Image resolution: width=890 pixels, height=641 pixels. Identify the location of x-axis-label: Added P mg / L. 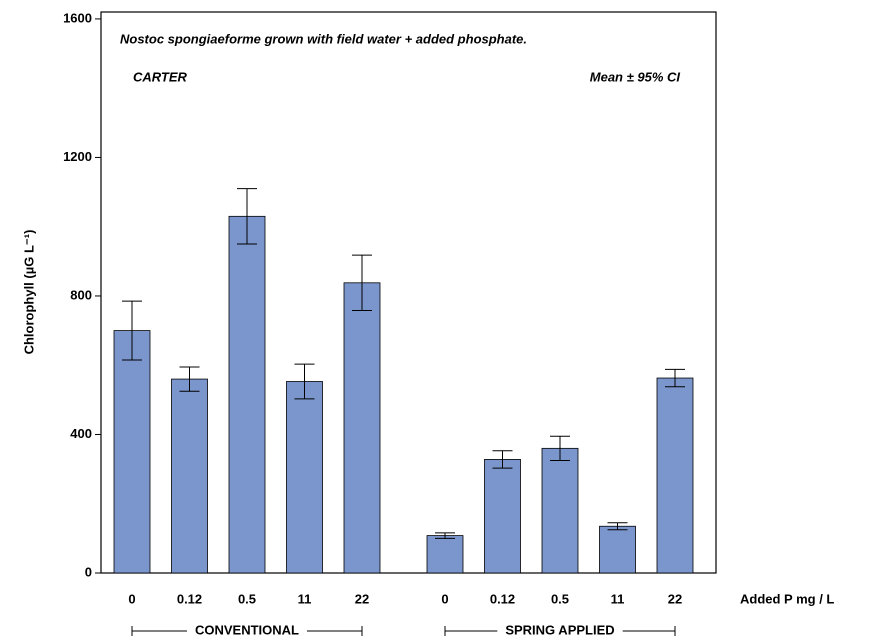
(787, 598).